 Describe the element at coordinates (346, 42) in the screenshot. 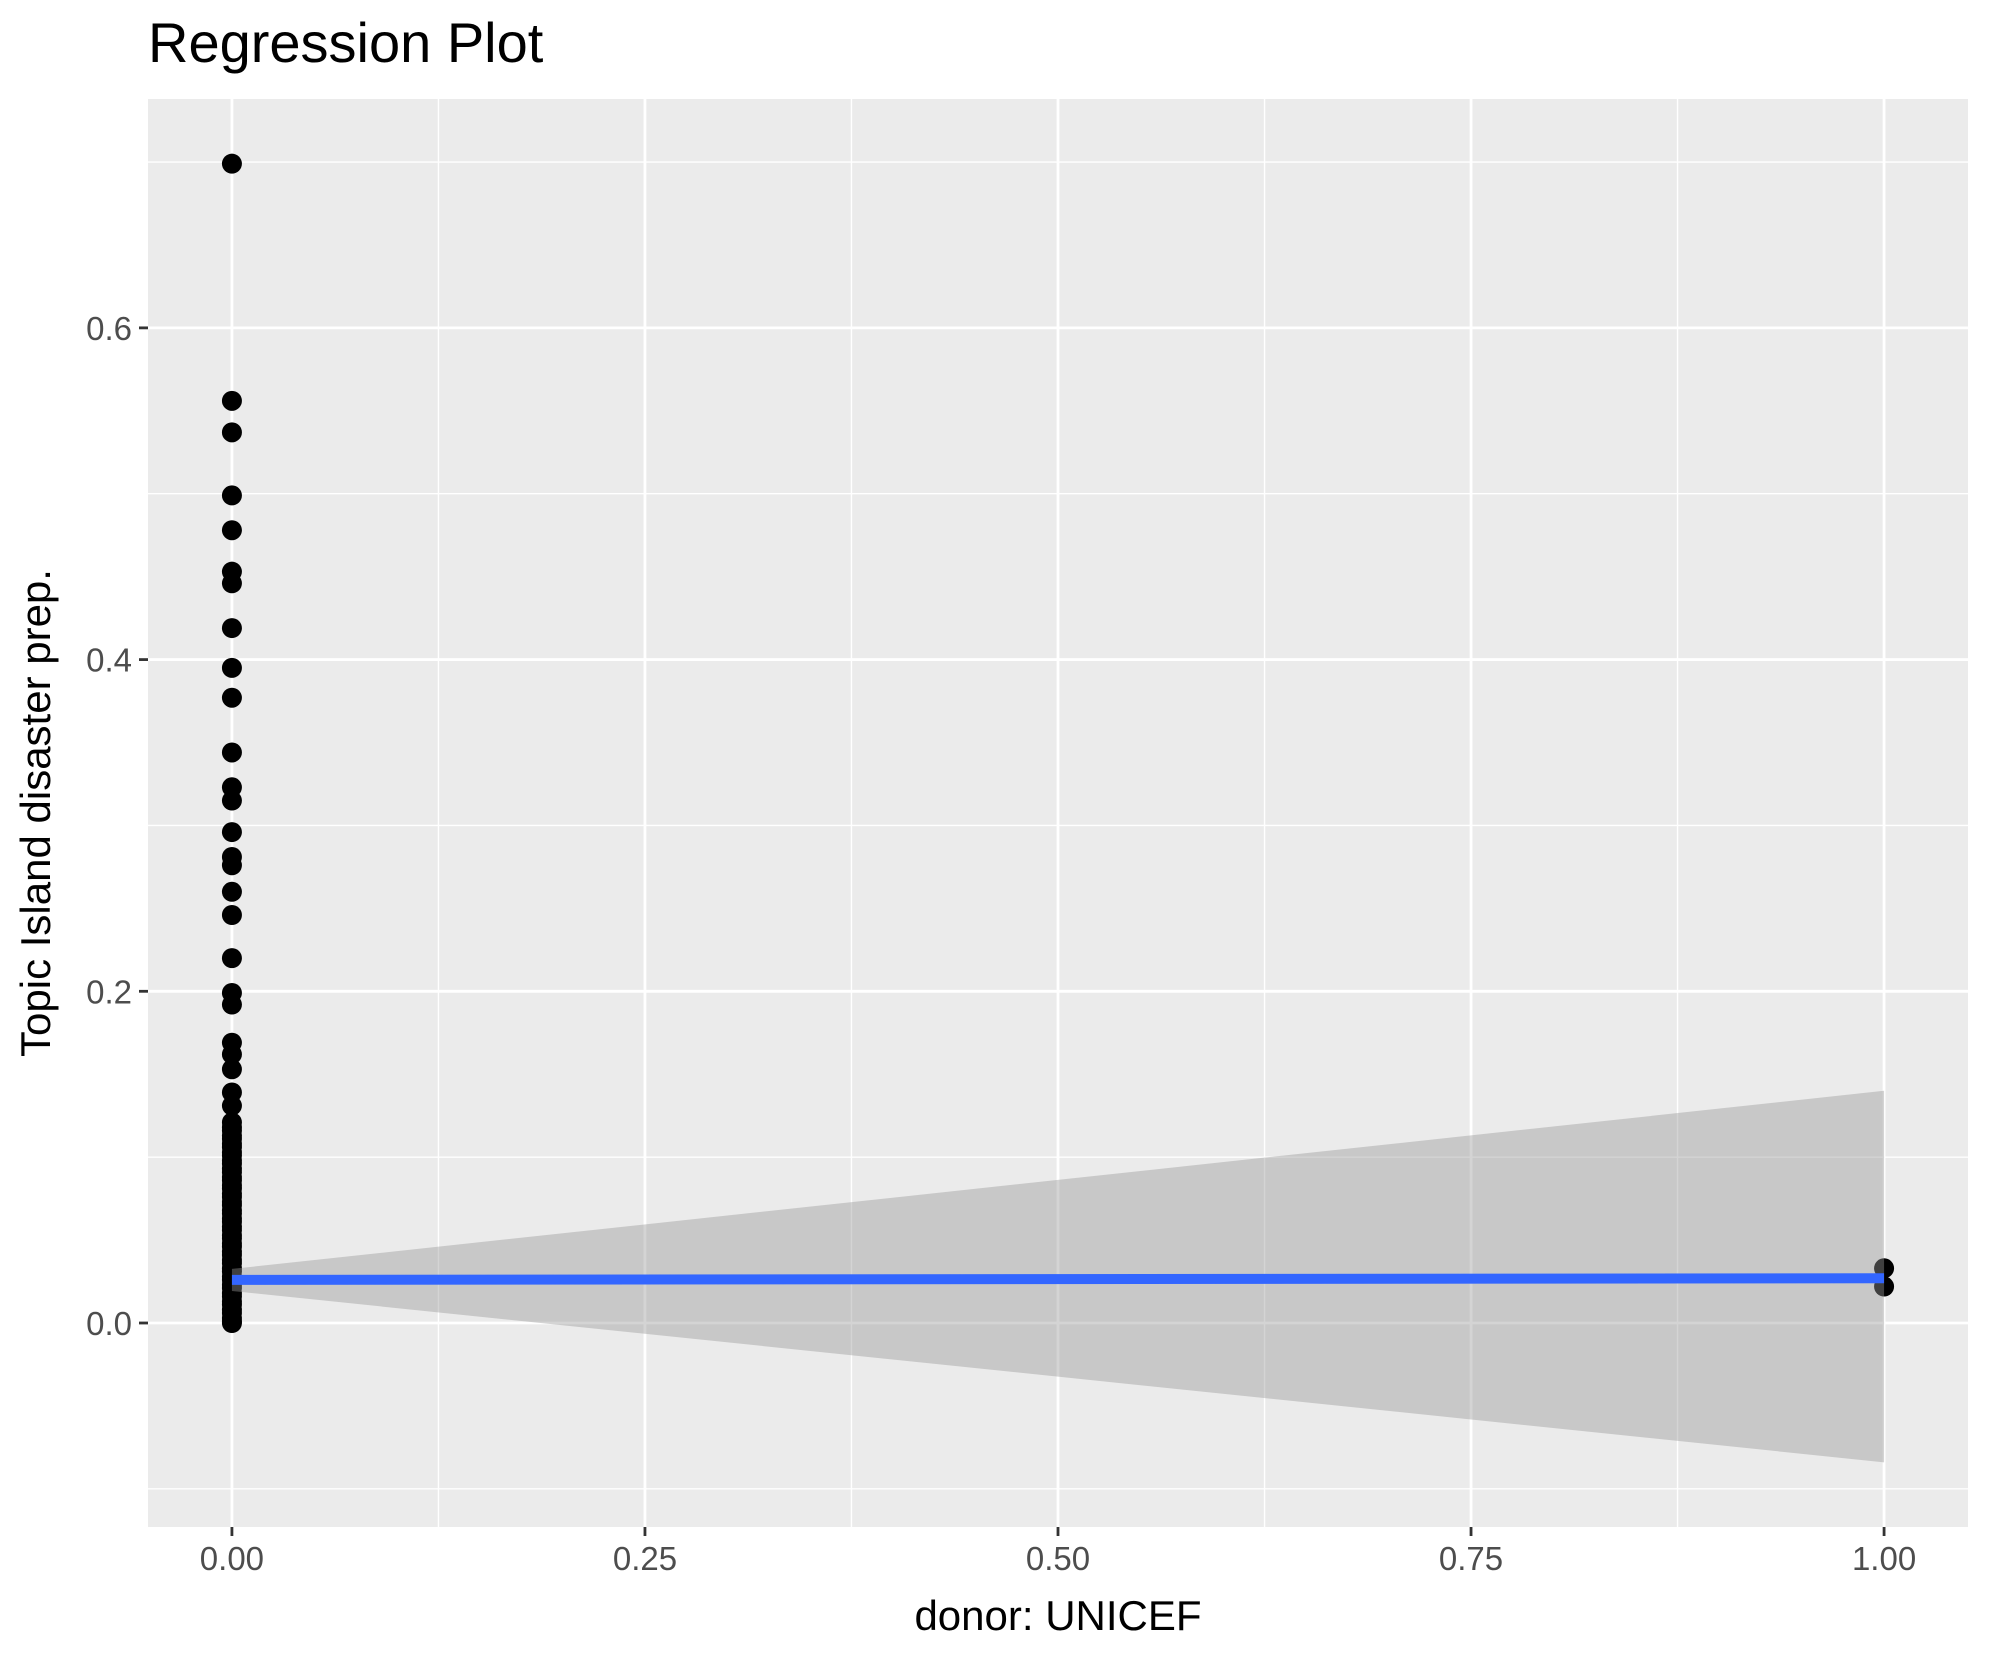

I see `plot-title: Regression Plot` at that location.